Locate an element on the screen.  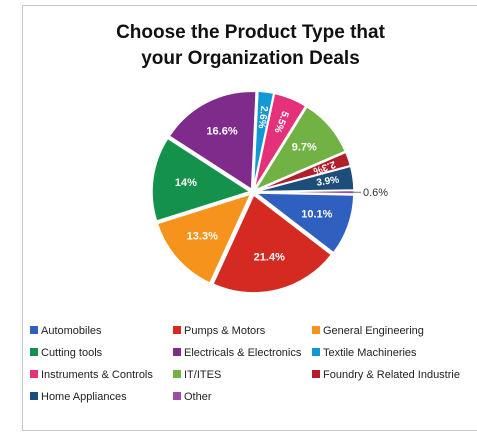
data-label-it-ites: 9.7% is located at coordinates (304, 148).